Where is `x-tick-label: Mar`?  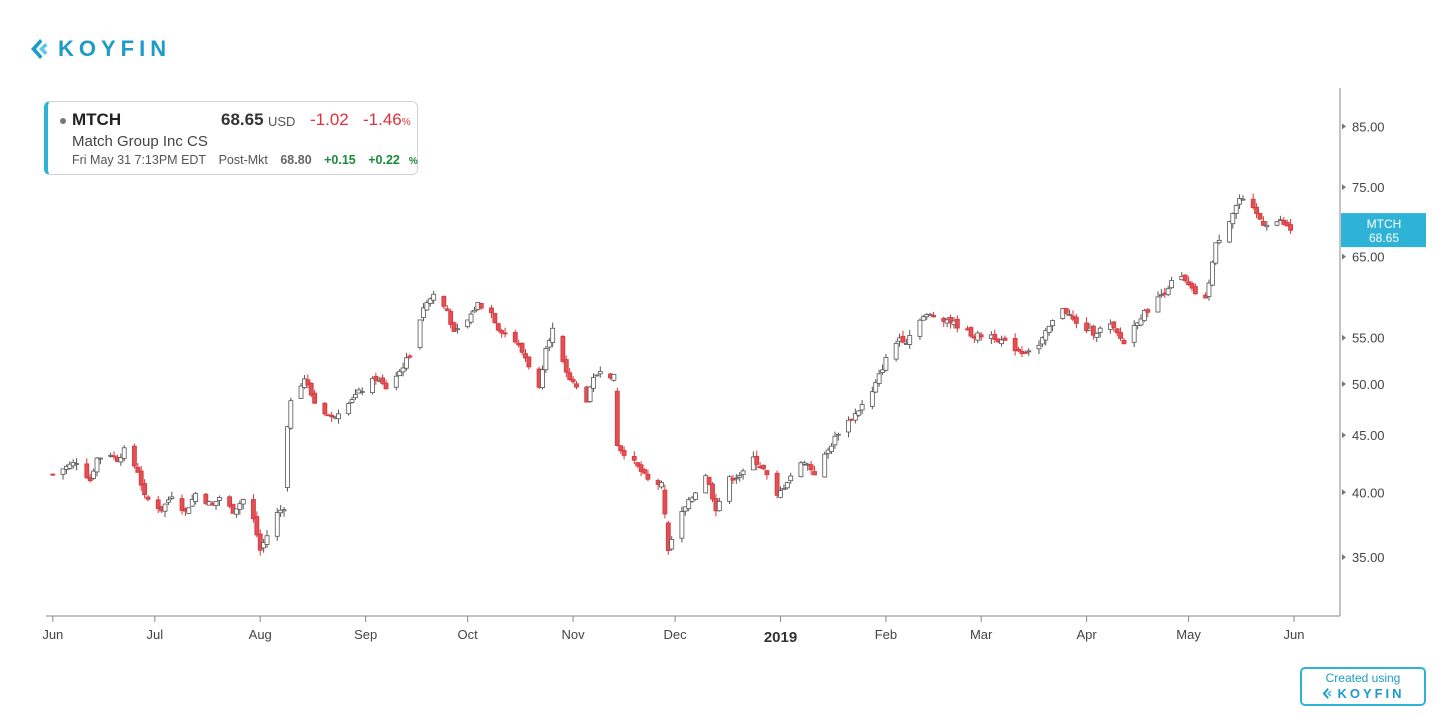 x-tick-label: Mar is located at coordinates (981, 634).